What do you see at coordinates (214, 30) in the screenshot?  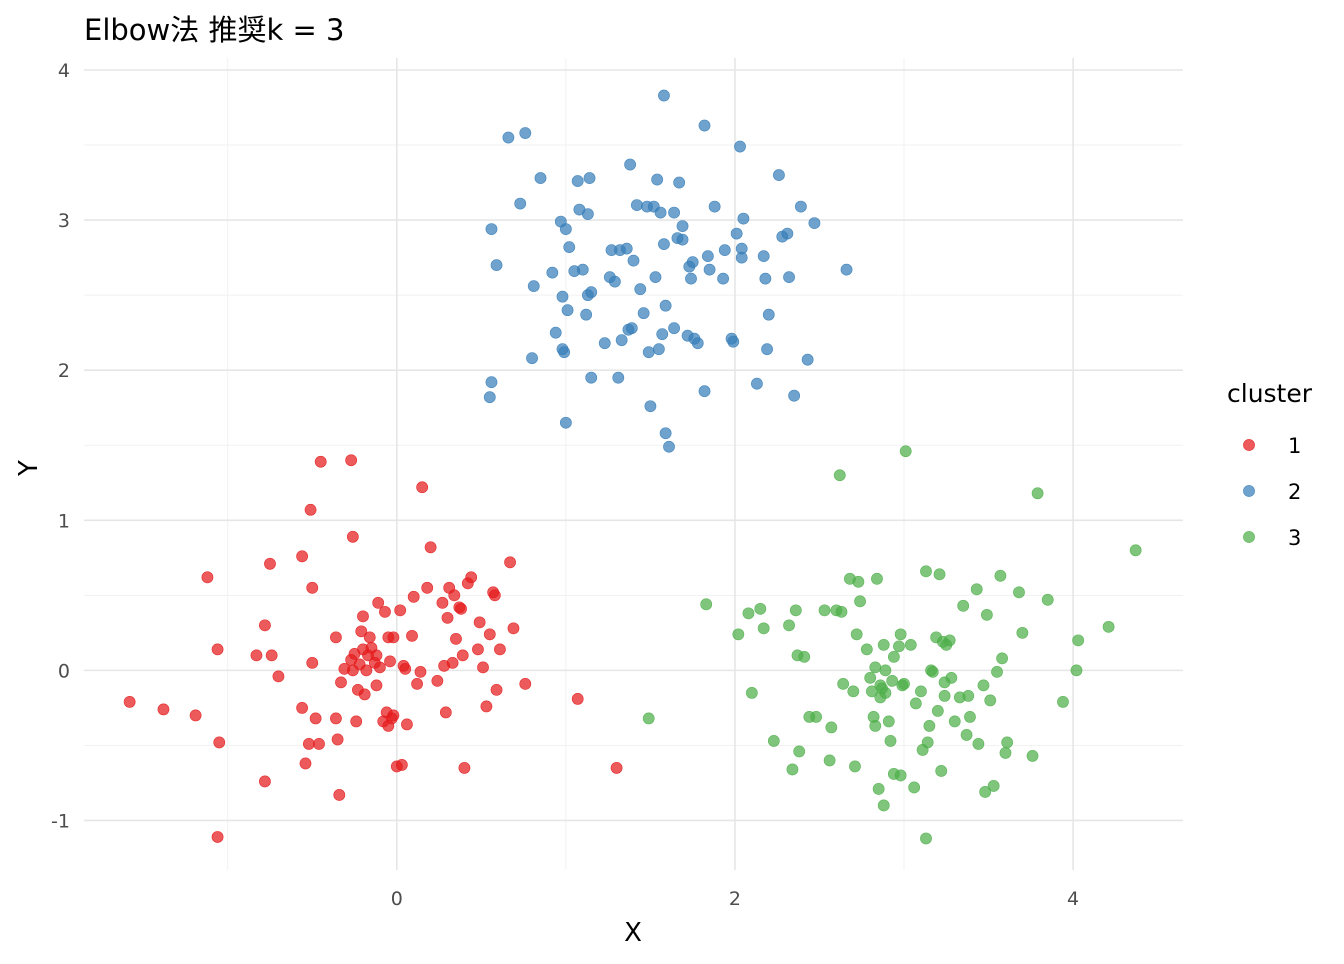 I see `chart-title: Elbow法 推奨k = 3` at bounding box center [214, 30].